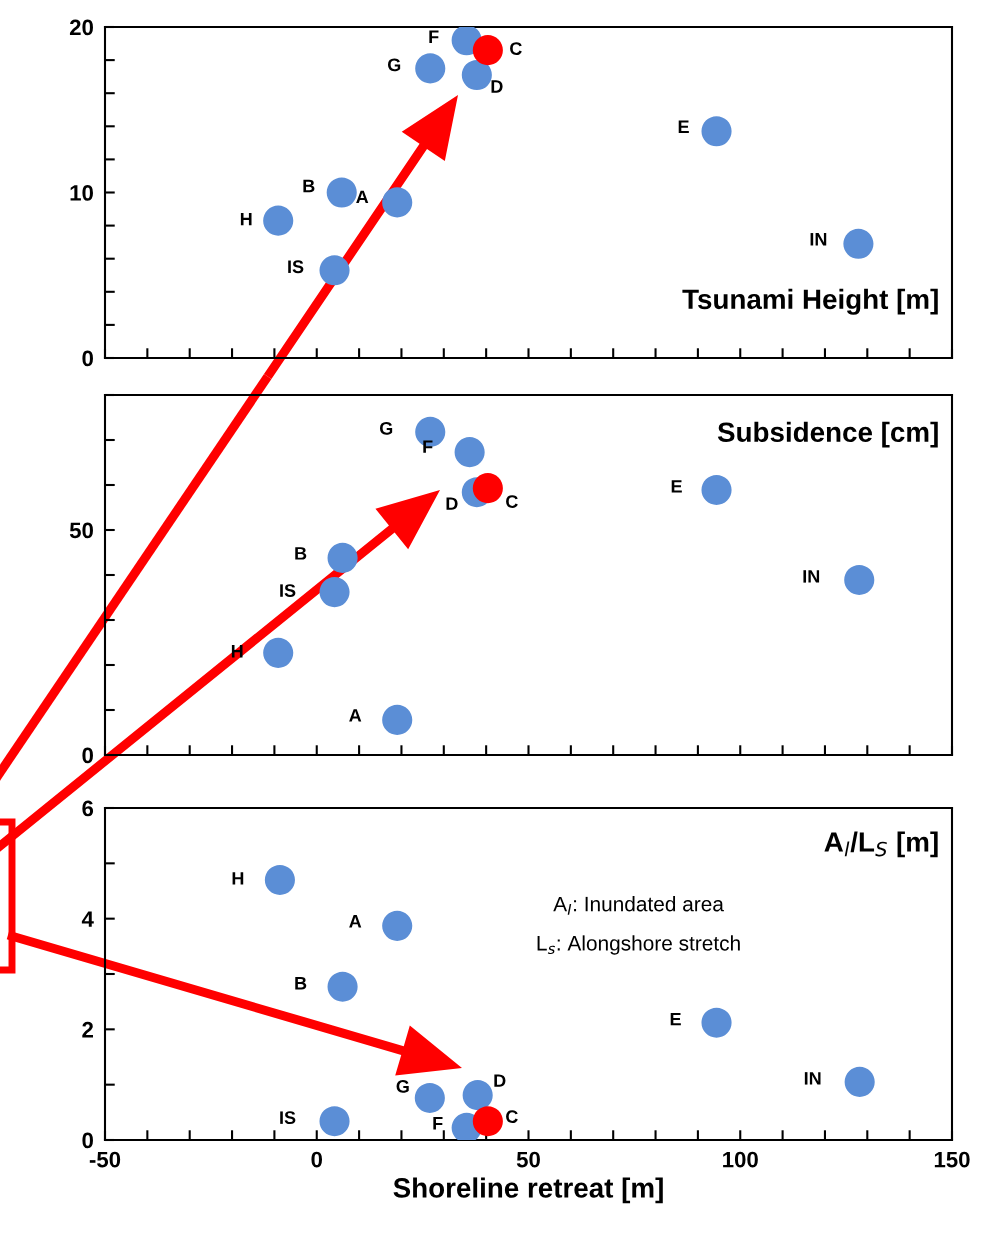  Describe the element at coordinates (528, 1159) in the screenshot. I see `x-tick-label: 50` at that location.